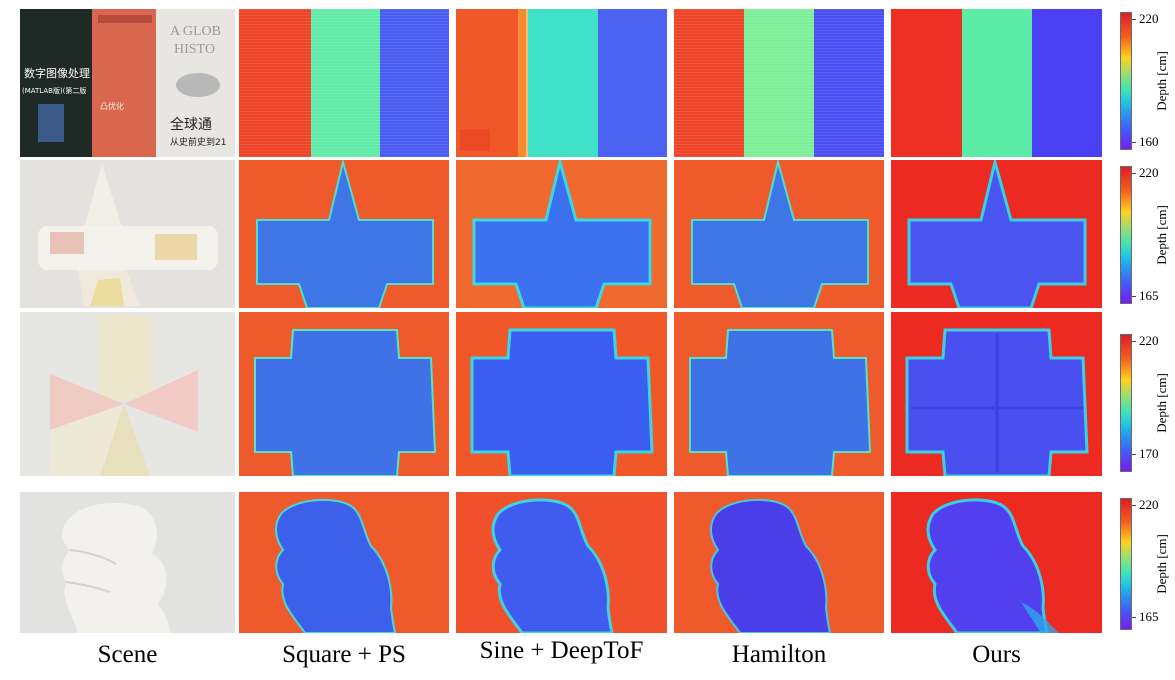  I want to click on depth-map-cone-cross-sine-deeptof, so click(561, 234).